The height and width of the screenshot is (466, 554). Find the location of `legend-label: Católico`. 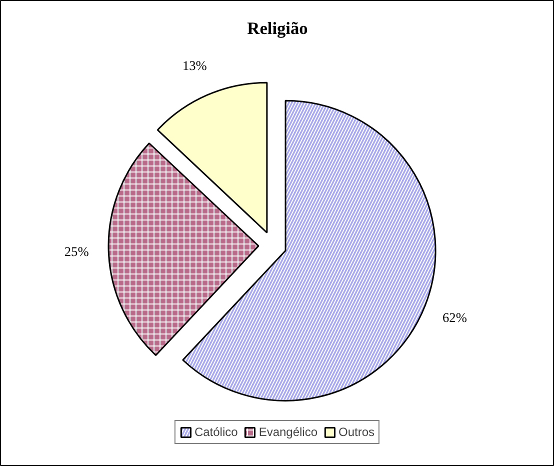

legend-label: Católico is located at coordinates (216, 432).